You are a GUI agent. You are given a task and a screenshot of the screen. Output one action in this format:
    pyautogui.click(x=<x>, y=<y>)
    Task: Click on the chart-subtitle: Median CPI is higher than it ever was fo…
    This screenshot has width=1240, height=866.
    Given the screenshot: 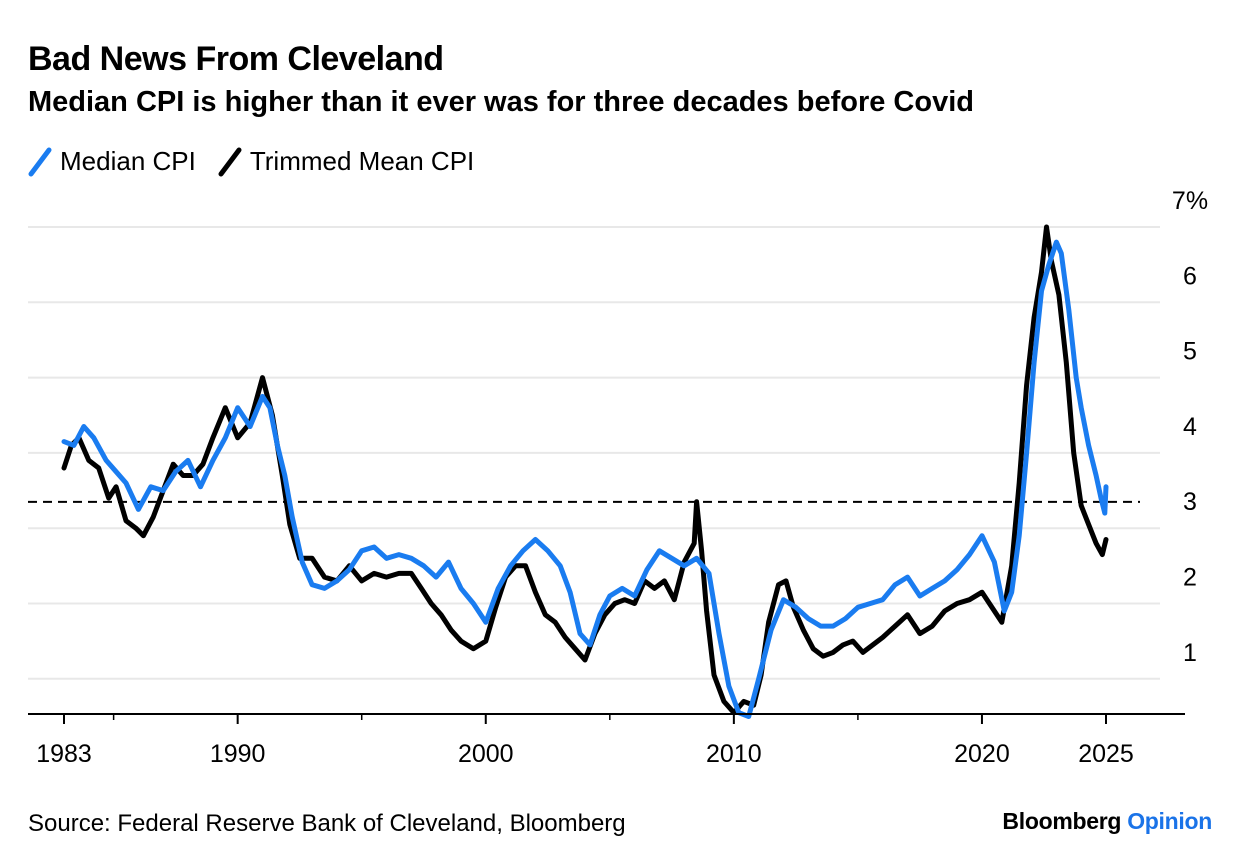 What is the action you would take?
    pyautogui.click(x=501, y=102)
    